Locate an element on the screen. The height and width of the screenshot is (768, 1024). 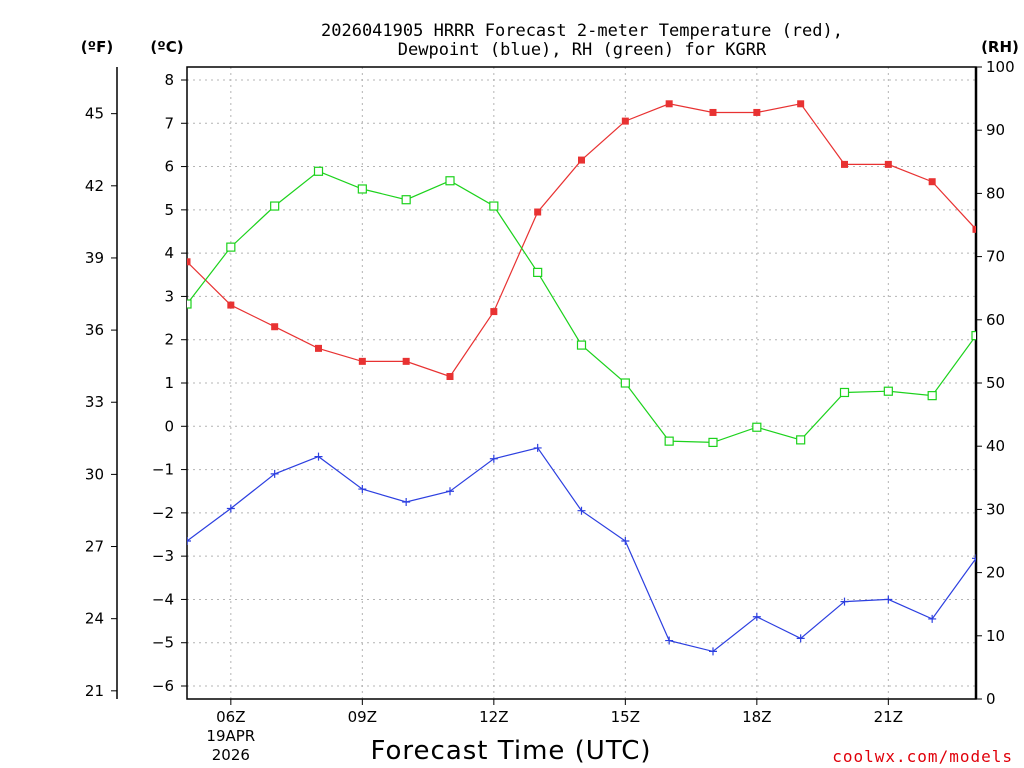
fahrenheit-tick-label: 21 is located at coordinates (94, 691).